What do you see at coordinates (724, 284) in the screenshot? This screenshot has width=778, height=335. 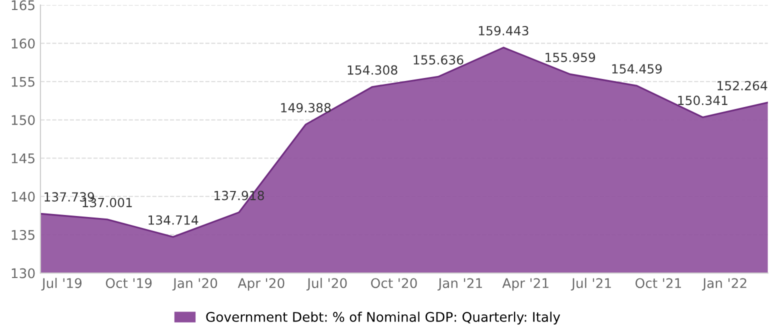 I see `x-tick-label: Jan '22` at bounding box center [724, 284].